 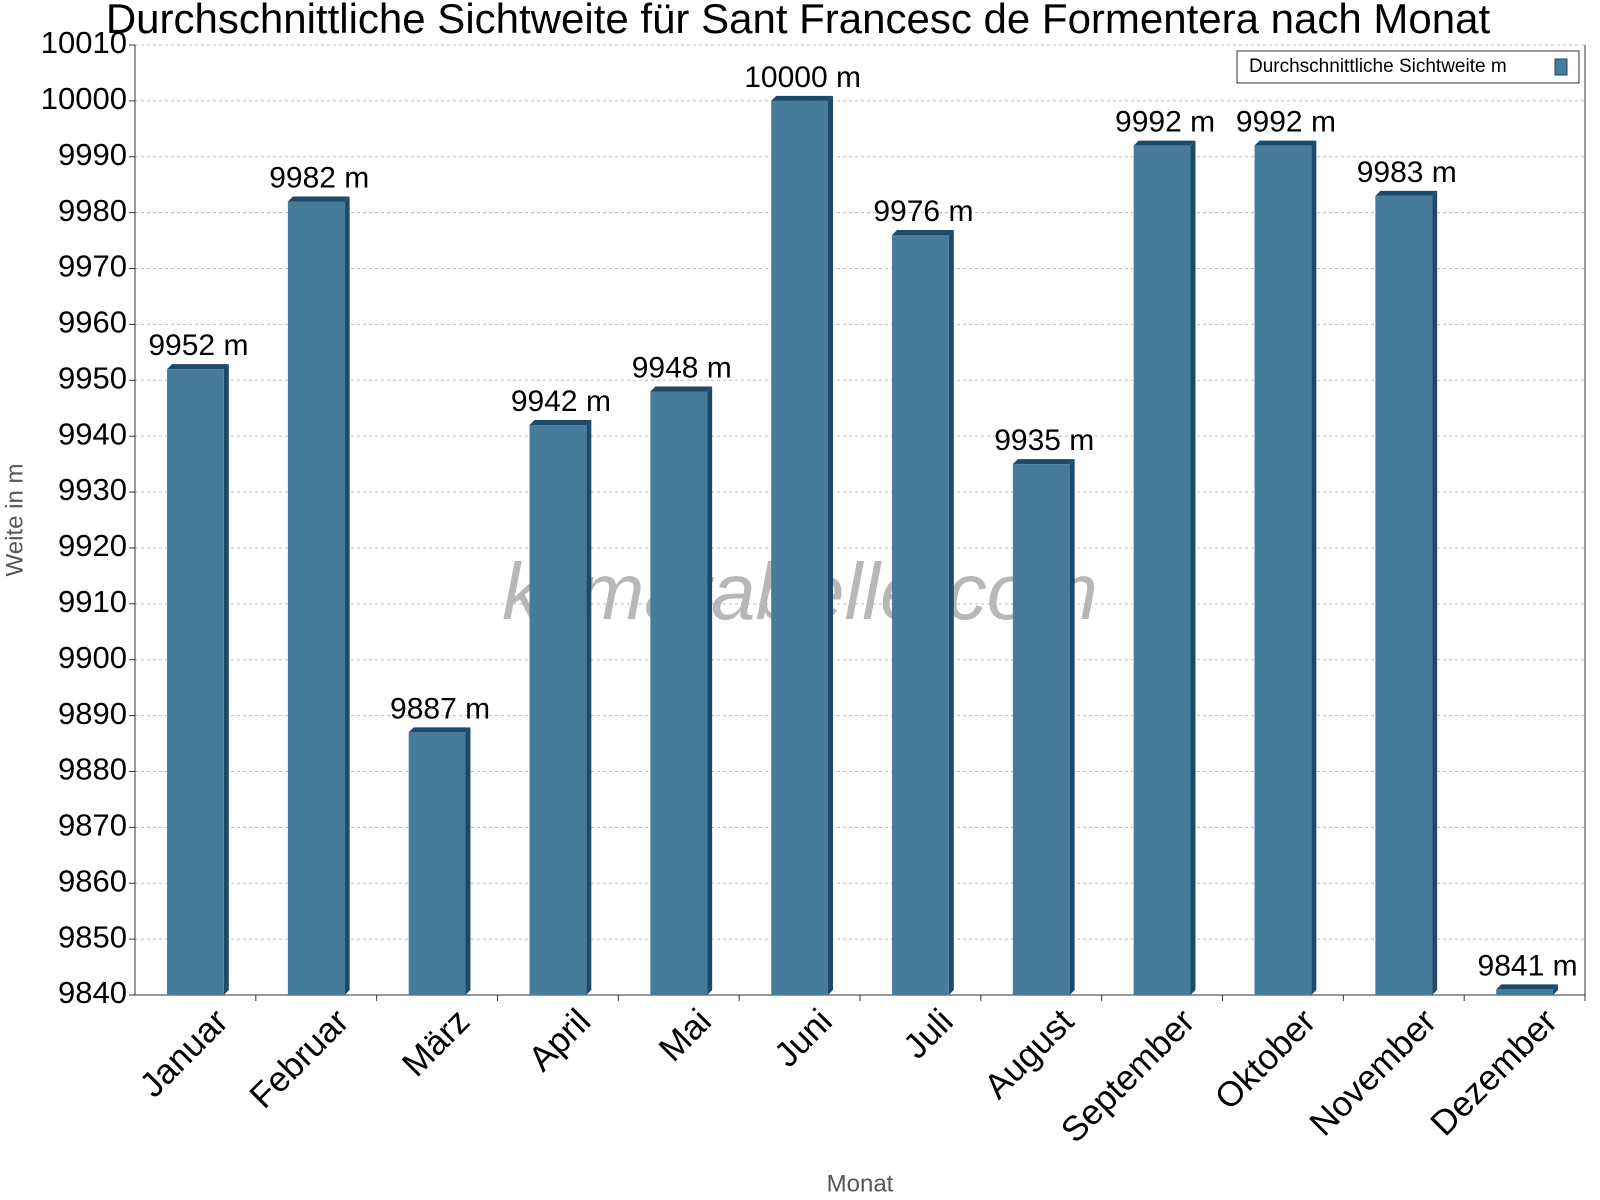 What do you see at coordinates (92, 825) in the screenshot?
I see `y-tick-label: 9870` at bounding box center [92, 825].